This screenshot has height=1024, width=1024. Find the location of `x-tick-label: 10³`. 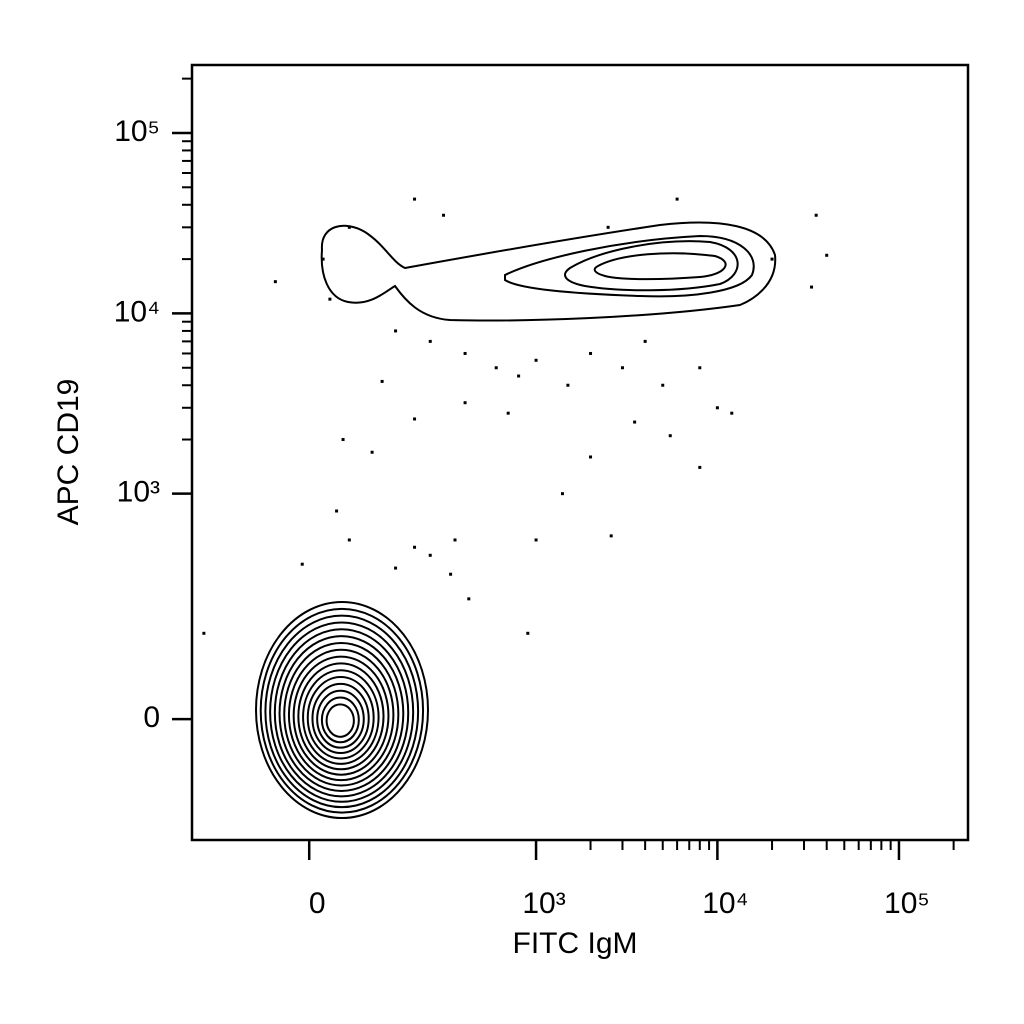

x-tick-label: 10³ is located at coordinates (543, 903).